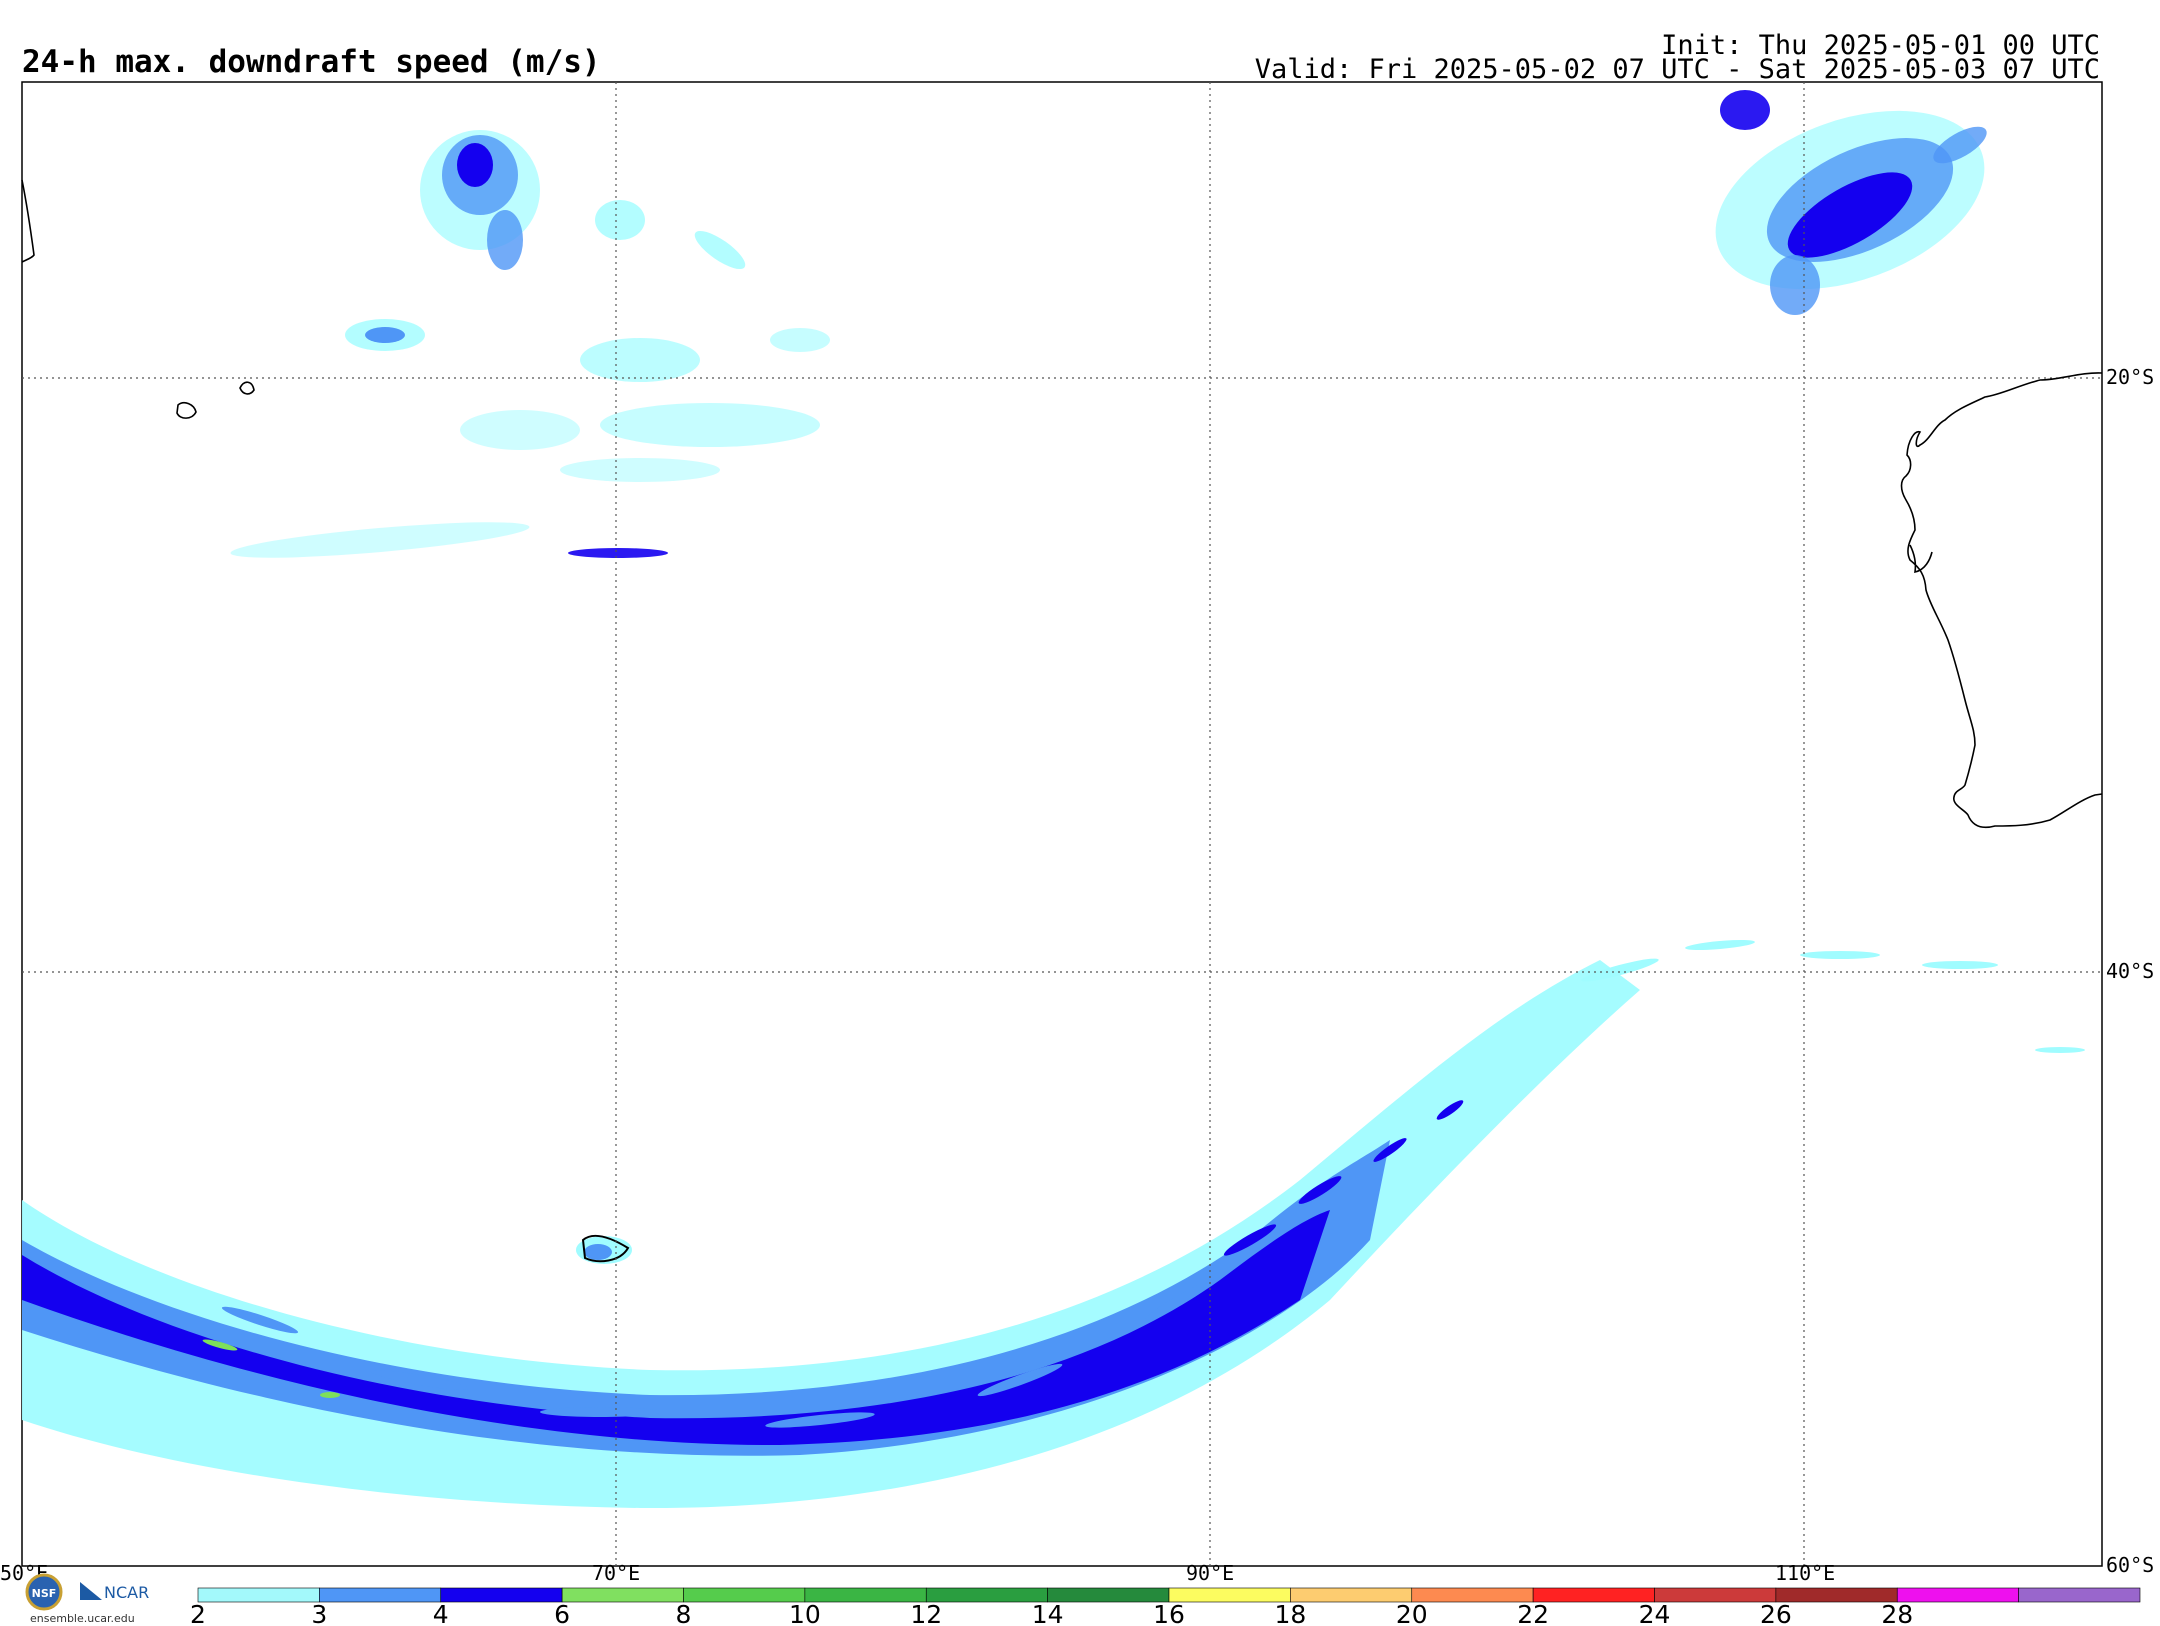 The height and width of the screenshot is (1626, 2160). What do you see at coordinates (1533, 1613) in the screenshot?
I see `colorbar-tick-label: 22` at bounding box center [1533, 1613].